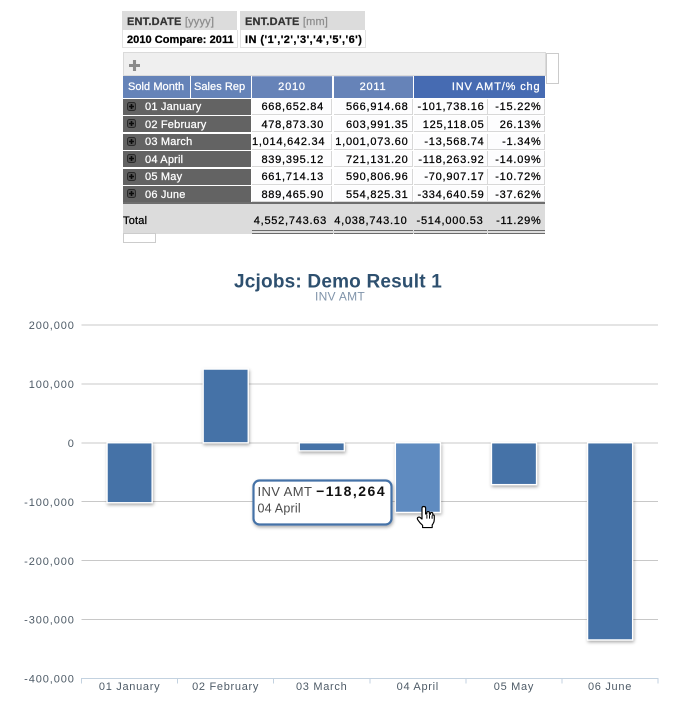 The height and width of the screenshot is (716, 683). I want to click on svg-text: -100,000, so click(49, 503).